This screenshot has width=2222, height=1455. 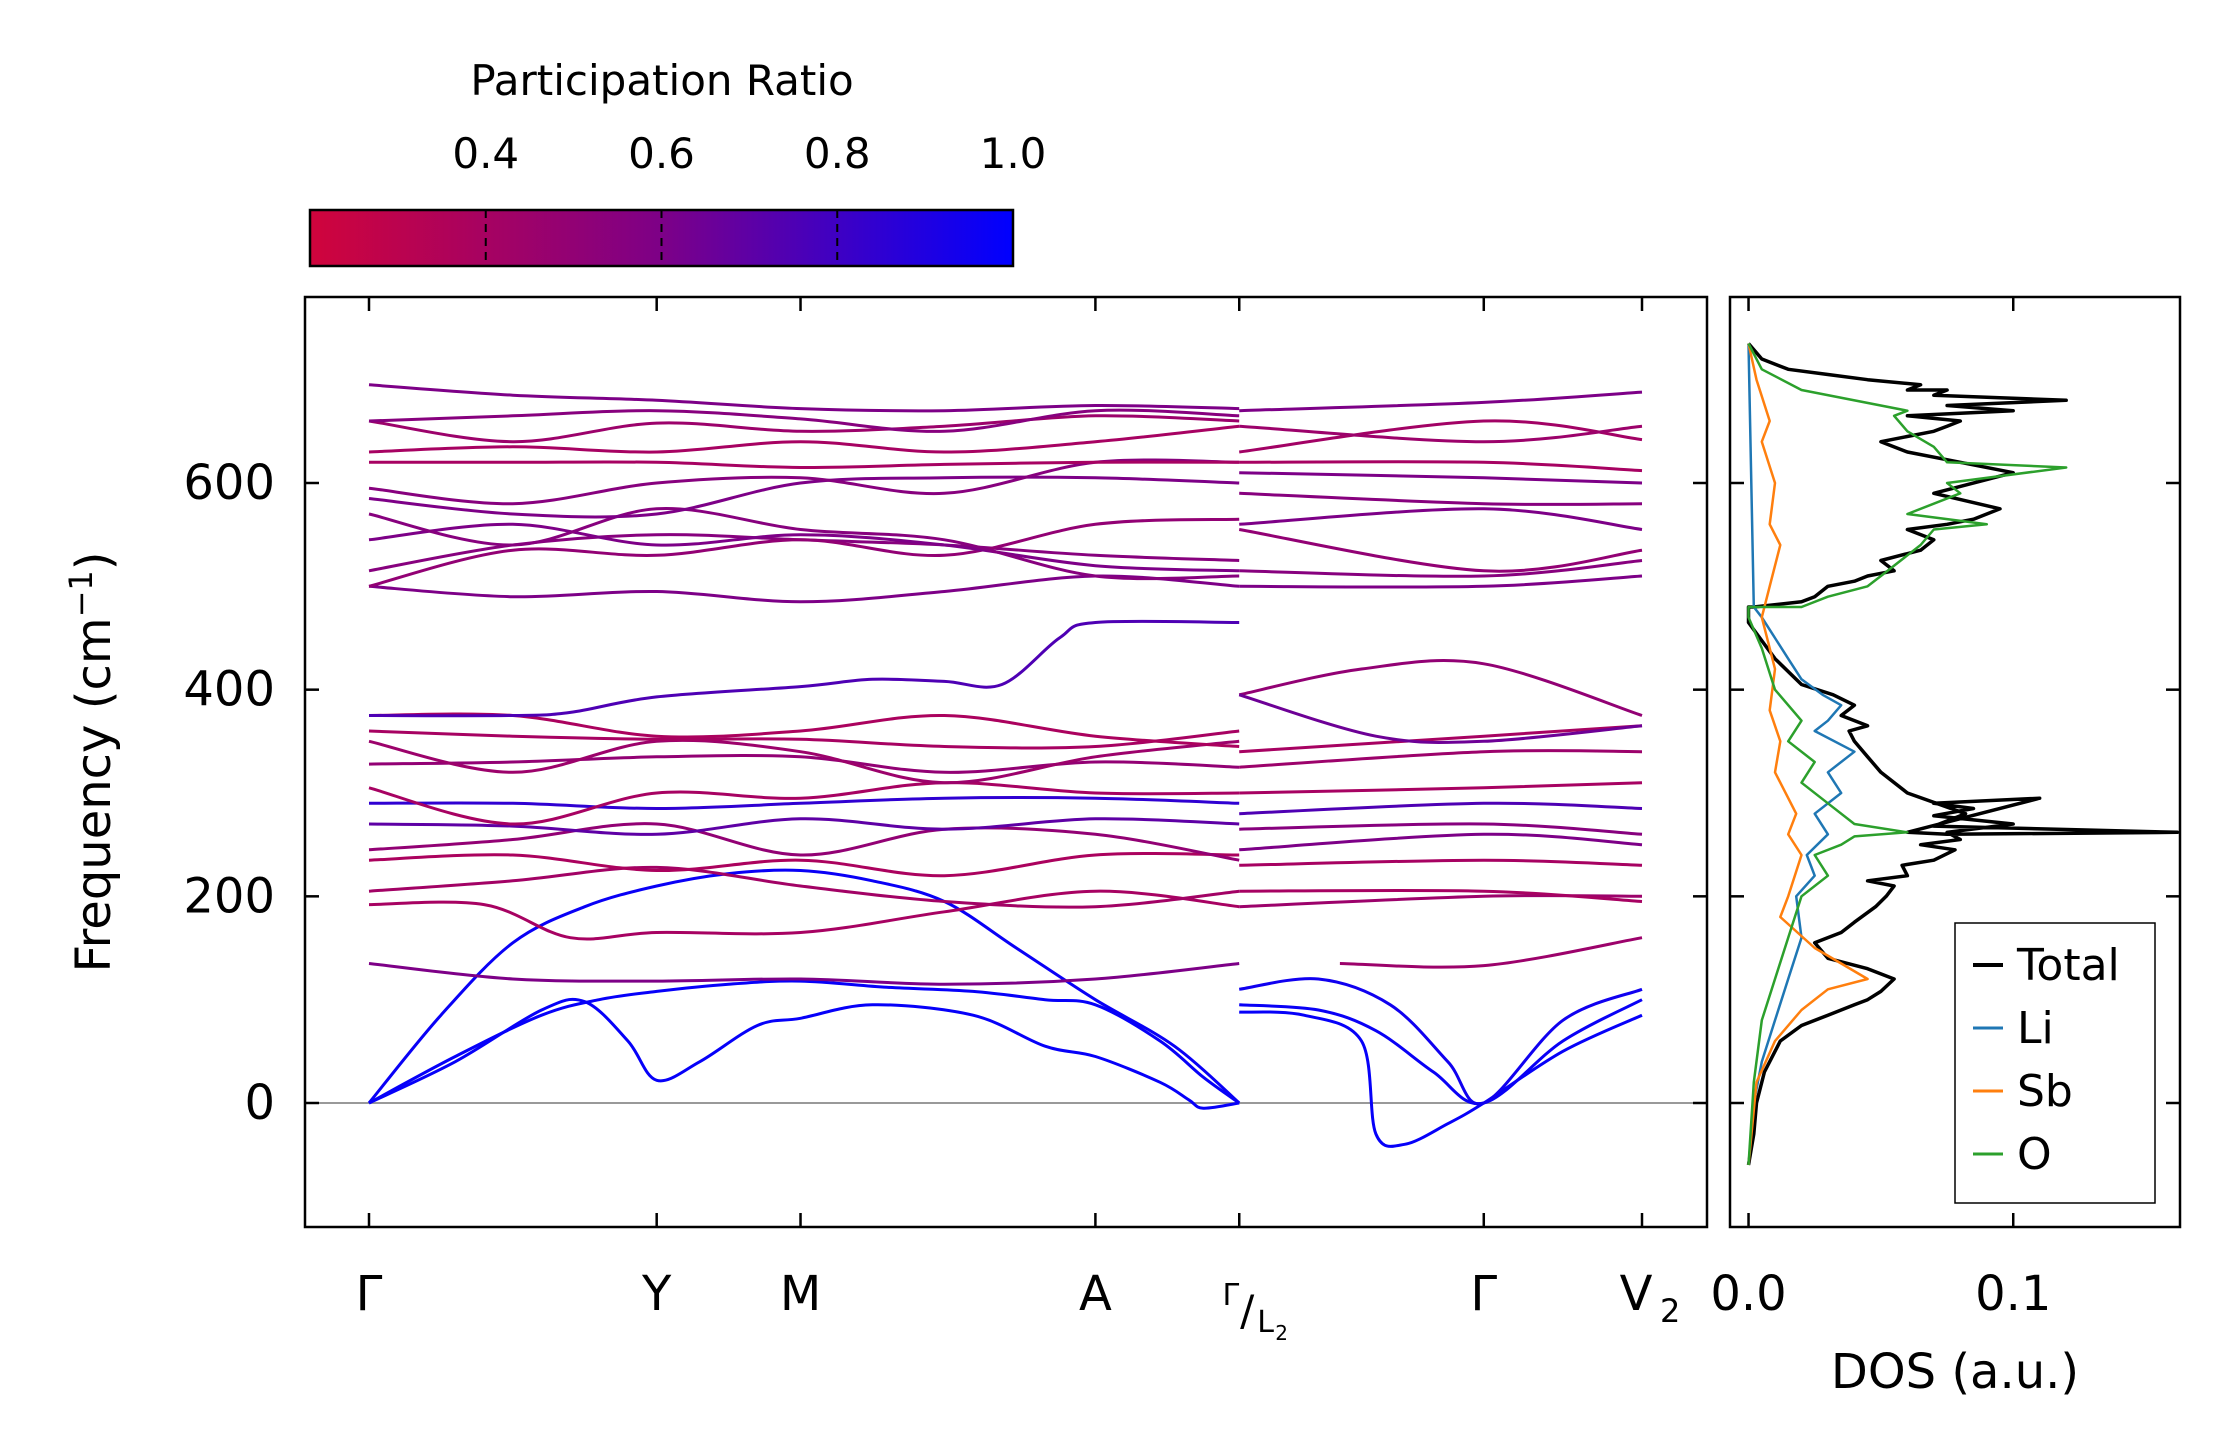 I want to click on x-tick-label-sub-index: 2, so click(x=1281, y=1333).